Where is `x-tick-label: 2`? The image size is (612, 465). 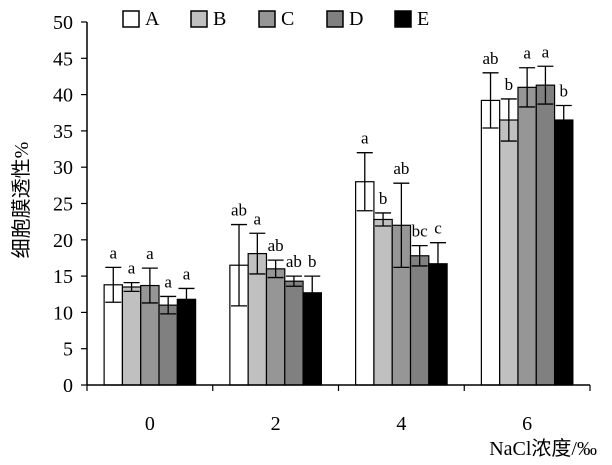 x-tick-label: 2 is located at coordinates (276, 424).